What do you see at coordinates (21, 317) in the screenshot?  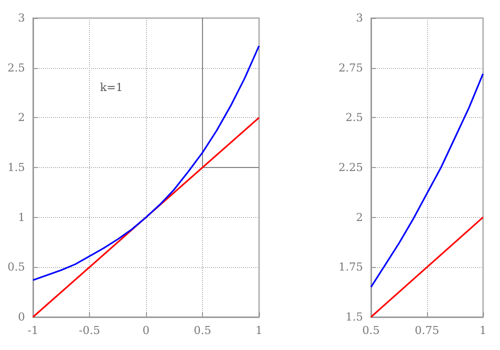 I see `y-tick-label: 0` at bounding box center [21, 317].